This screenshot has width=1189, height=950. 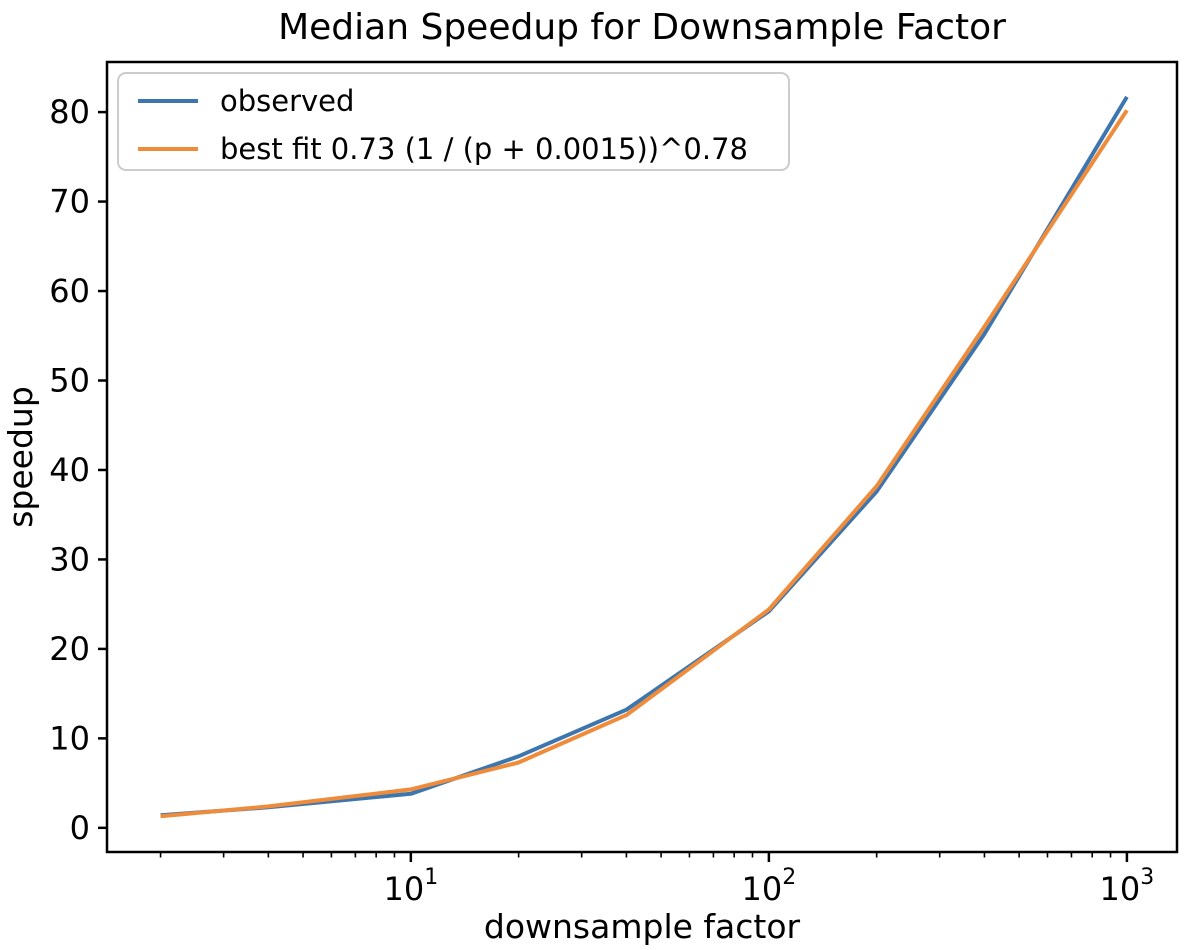 I want to click on x-tick-label: 10¹, so click(x=410, y=886).